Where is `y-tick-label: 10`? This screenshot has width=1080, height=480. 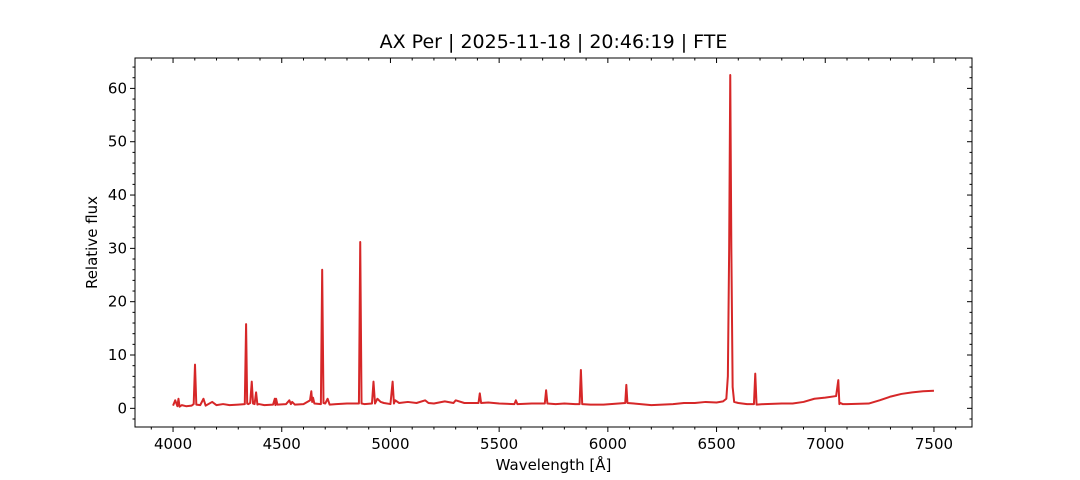 y-tick-label: 10 is located at coordinates (117, 355).